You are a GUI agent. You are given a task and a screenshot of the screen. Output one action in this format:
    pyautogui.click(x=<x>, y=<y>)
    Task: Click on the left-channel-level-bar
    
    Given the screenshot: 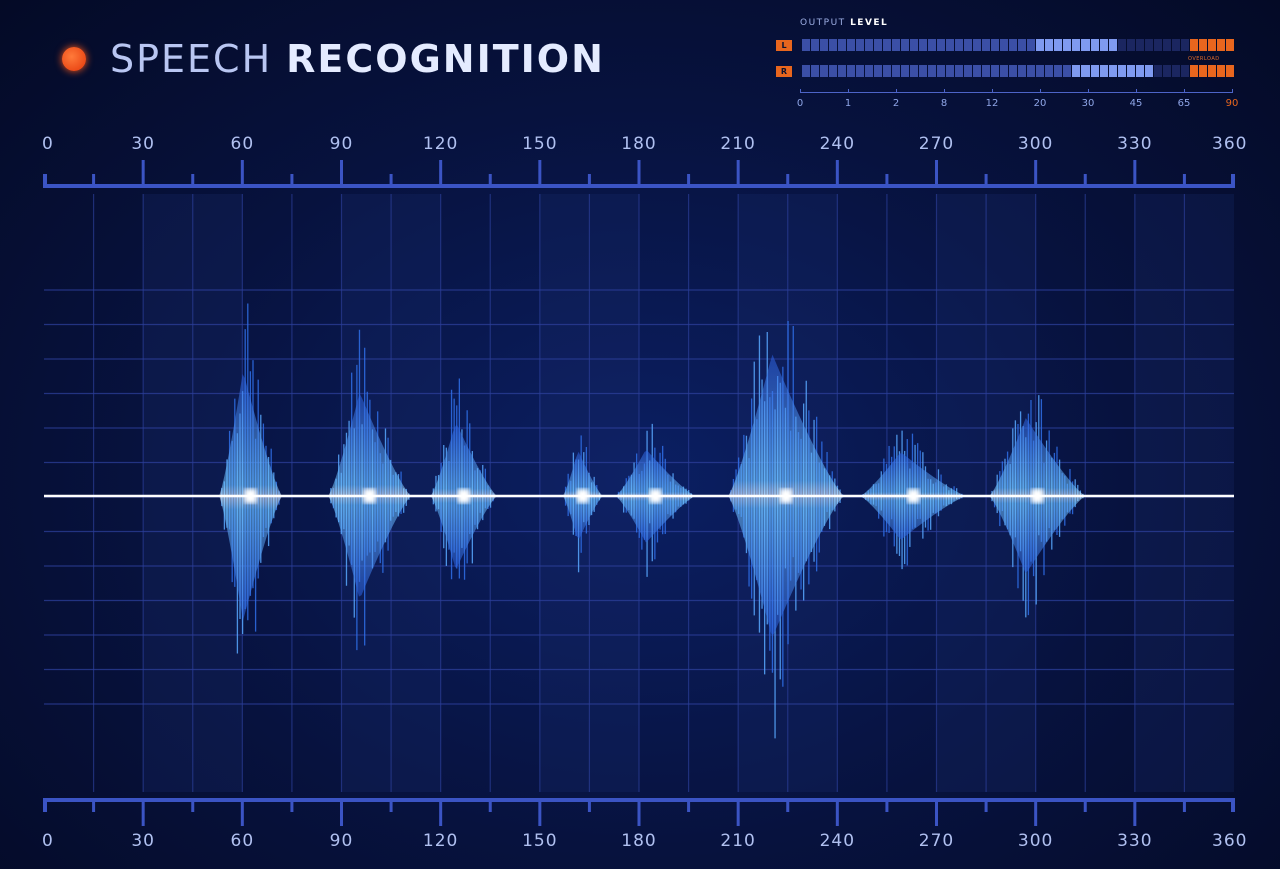 What is the action you would take?
    pyautogui.click(x=1018, y=45)
    